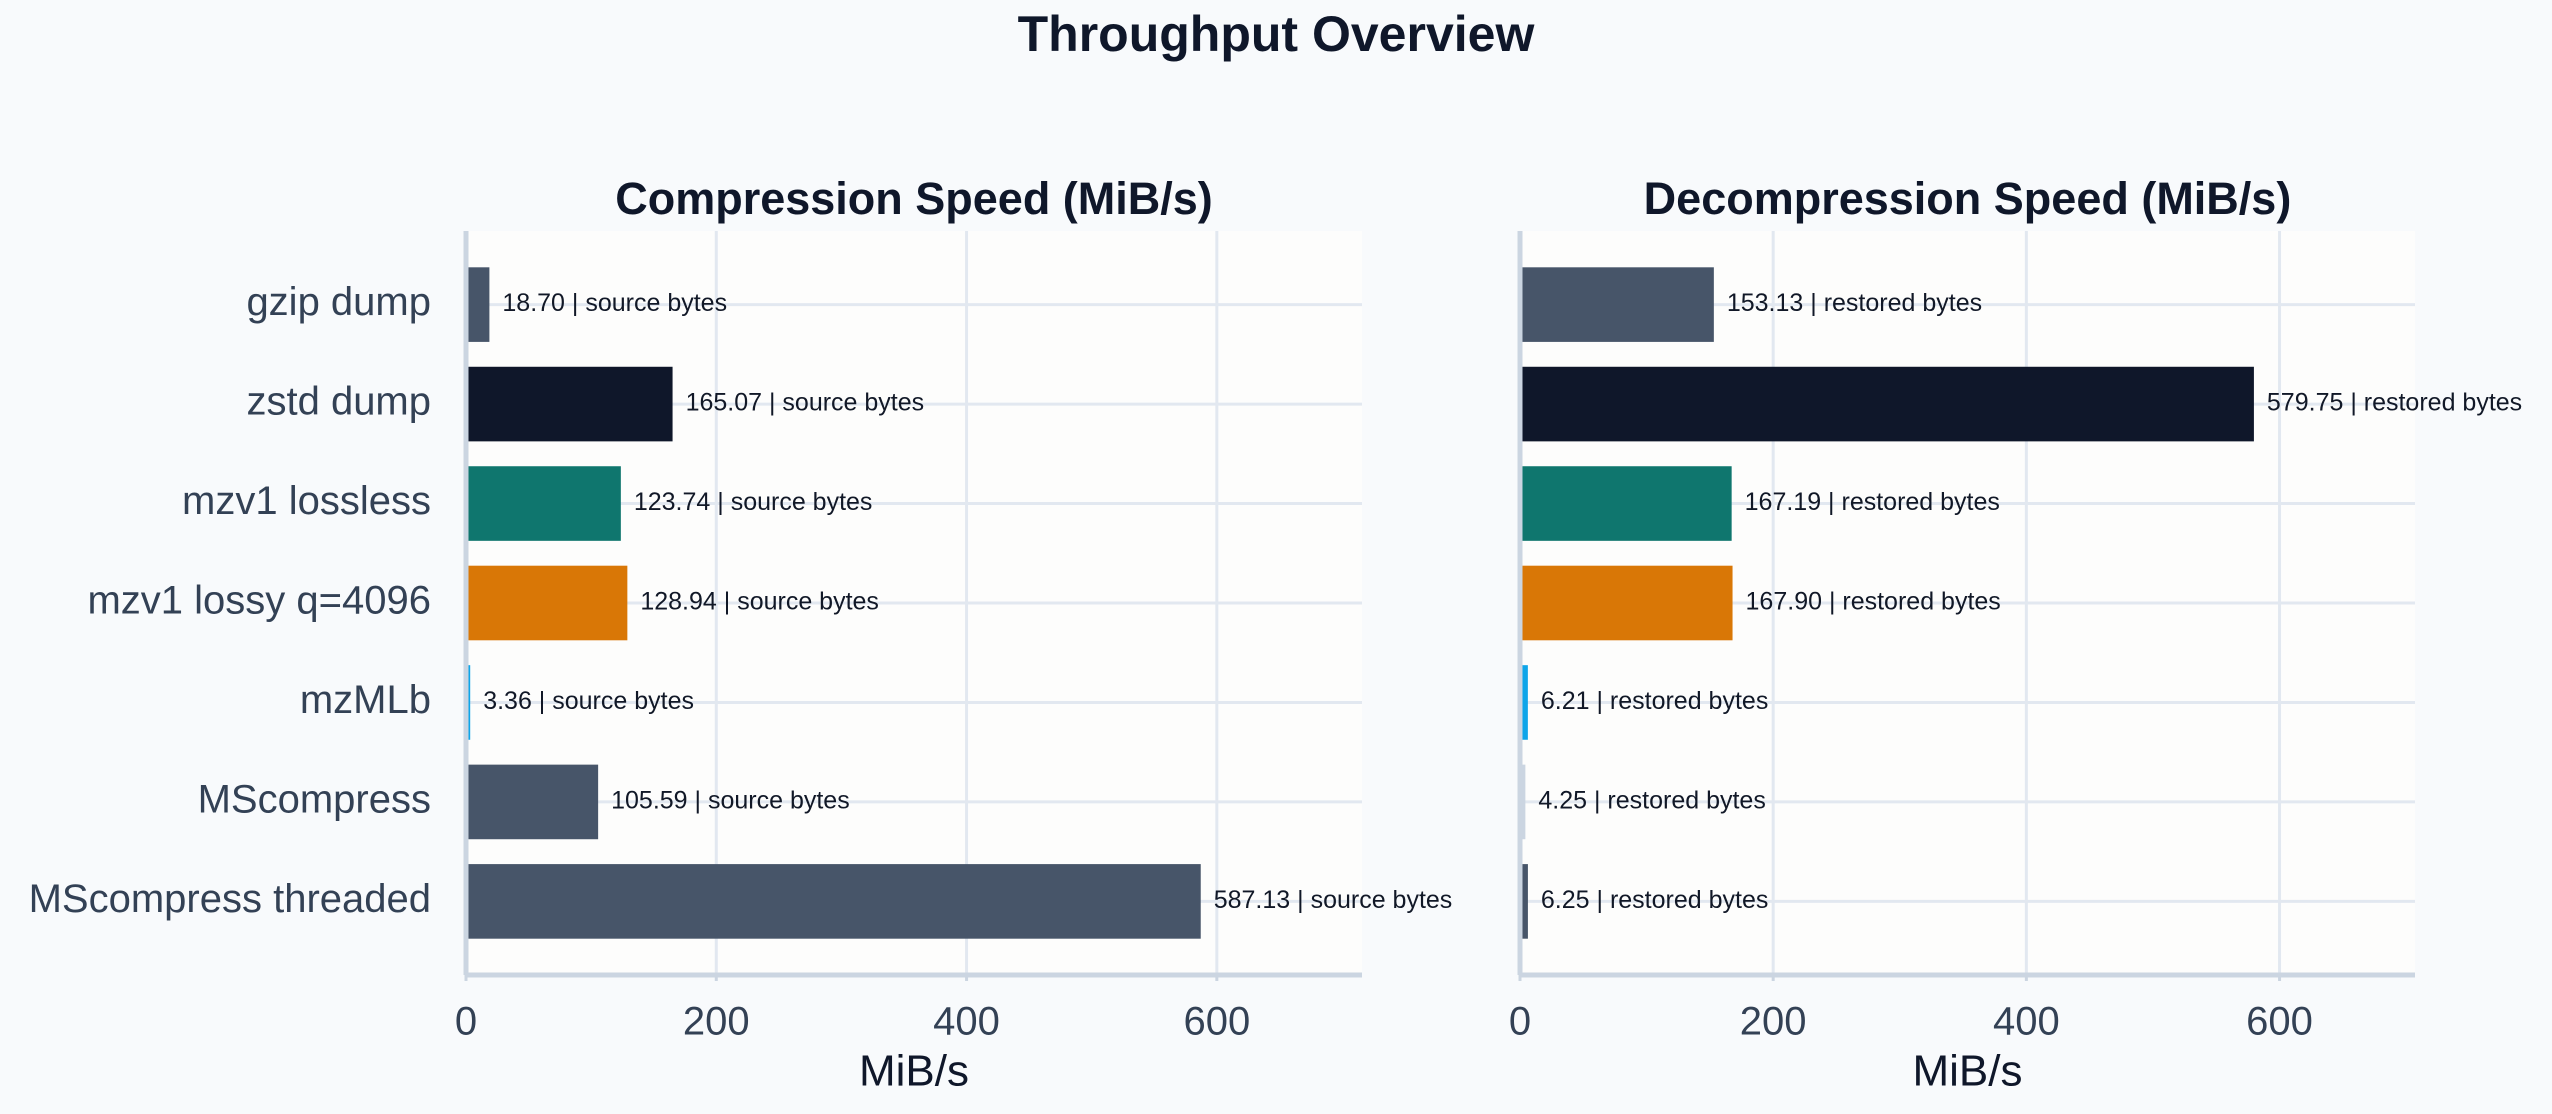 Image resolution: width=2552 pixels, height=1114 pixels. I want to click on subplot-title: Decompression Speed (MiB/s), so click(1968, 198).